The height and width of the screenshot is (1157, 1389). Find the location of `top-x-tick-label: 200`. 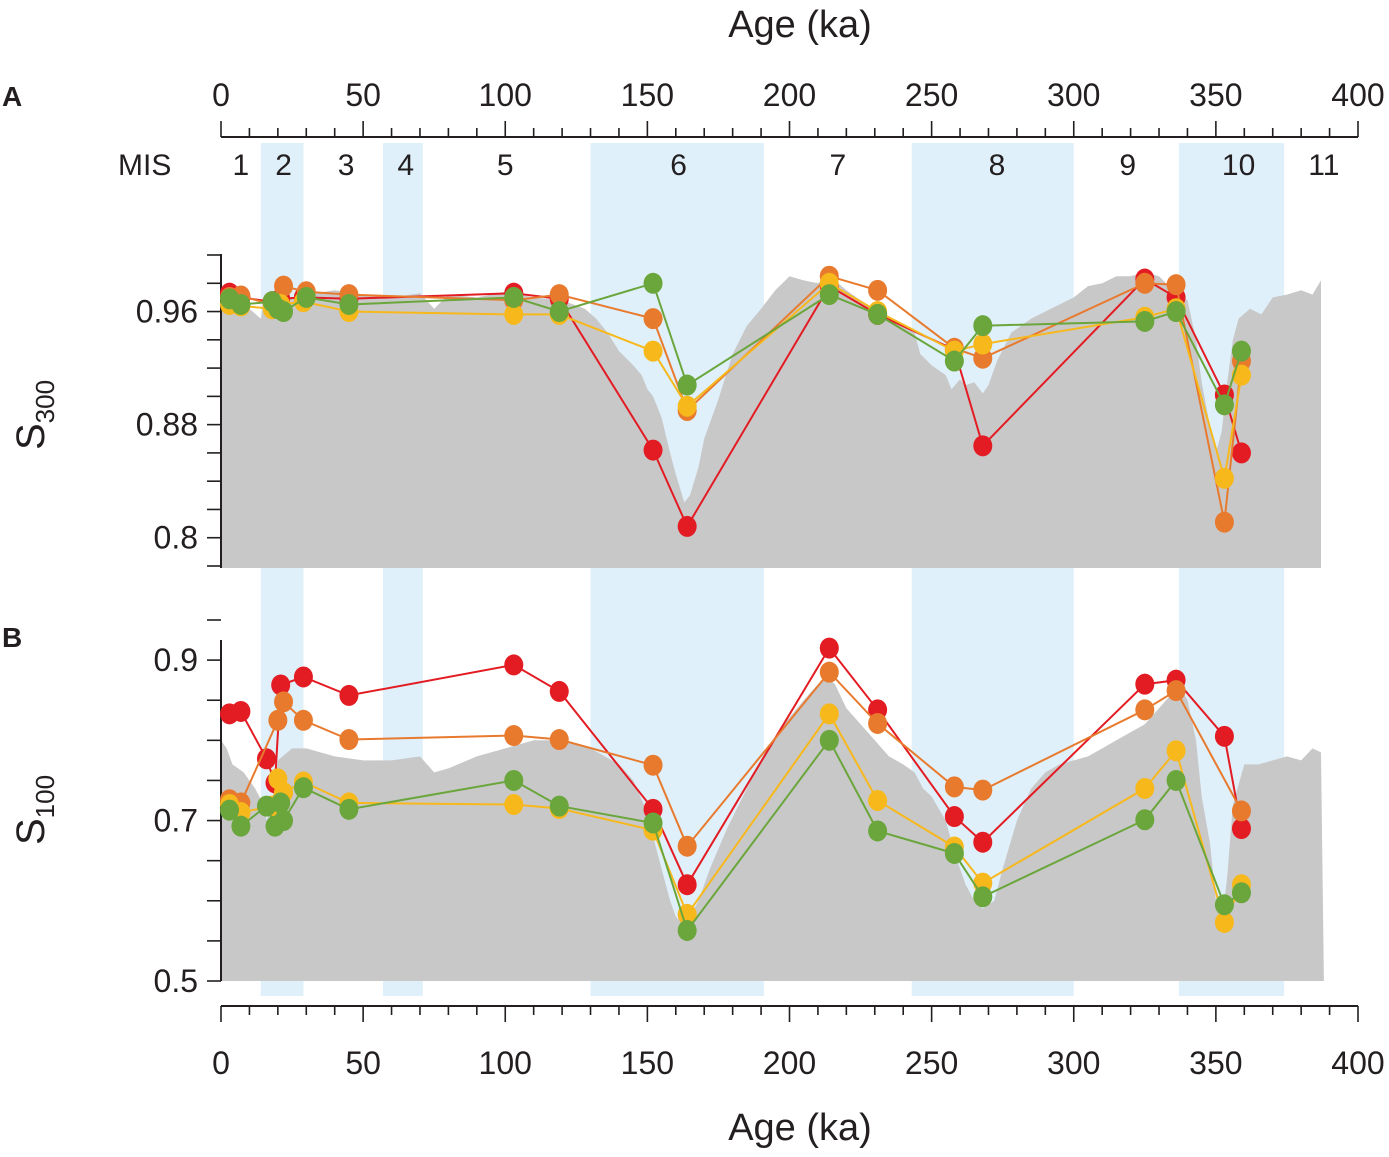

top-x-tick-label: 200 is located at coordinates (789, 95).